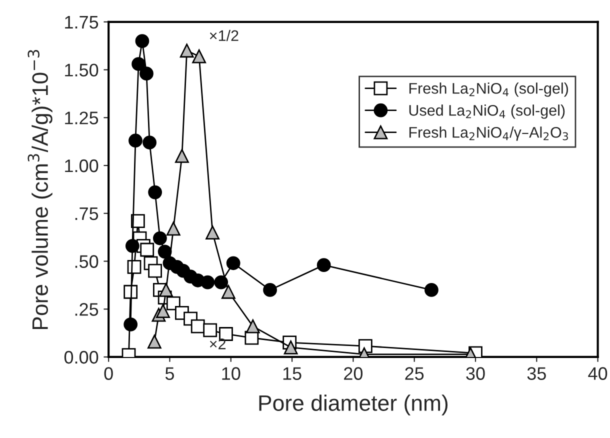 The height and width of the screenshot is (438, 610). Describe the element at coordinates (292, 373) in the screenshot. I see `x-tick-label: 15` at that location.